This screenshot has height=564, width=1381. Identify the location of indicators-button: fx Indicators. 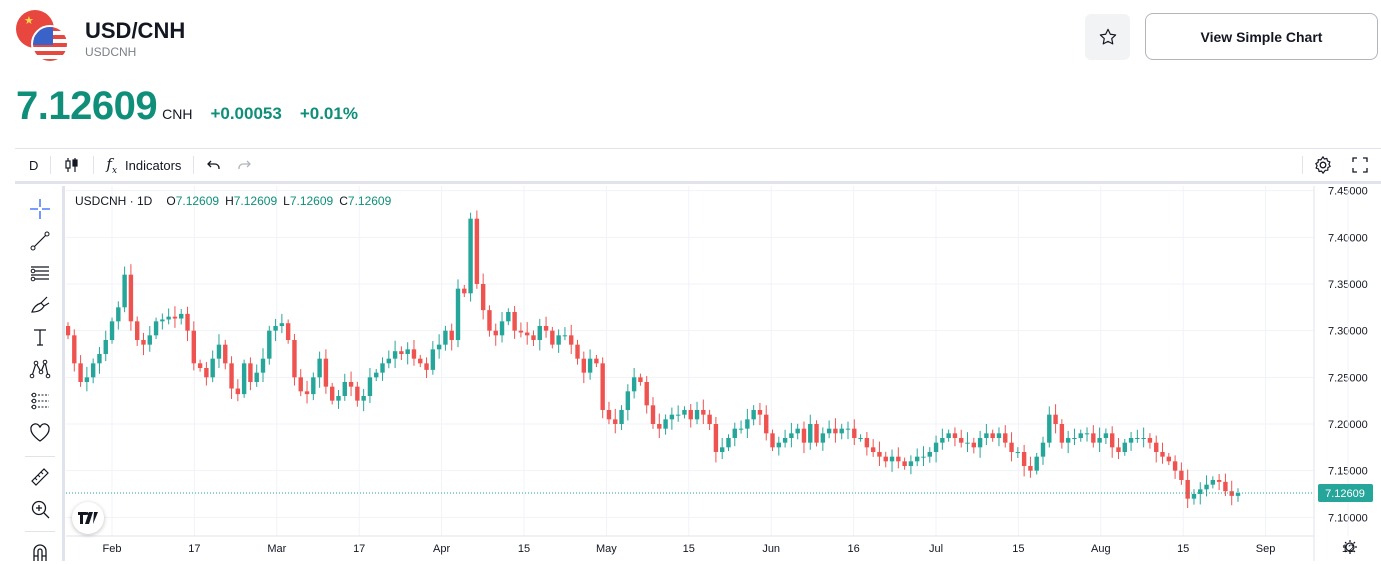
(143, 165).